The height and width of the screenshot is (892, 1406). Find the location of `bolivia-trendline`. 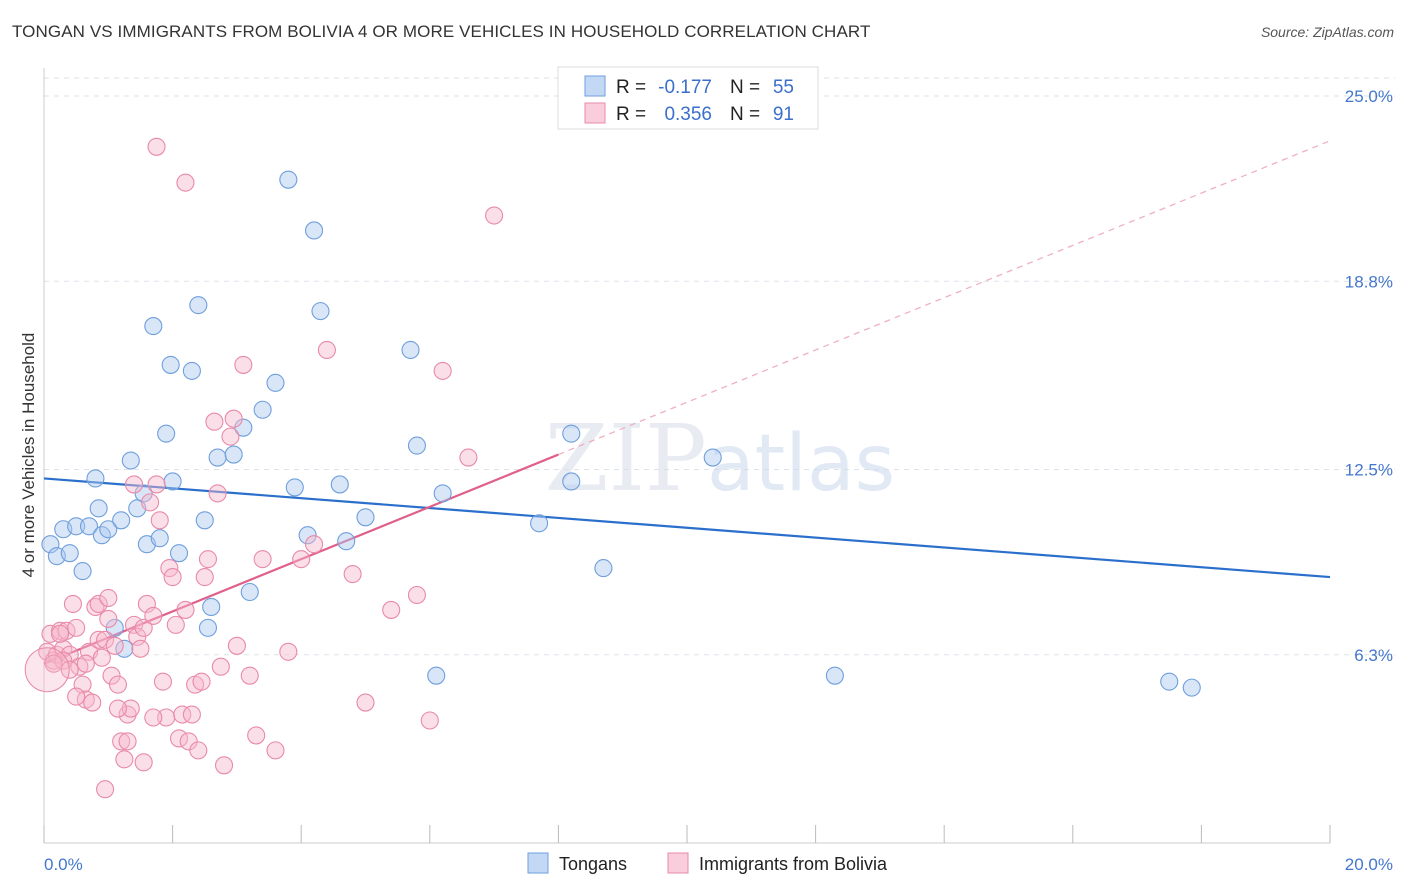

bolivia-trendline is located at coordinates (301, 559).